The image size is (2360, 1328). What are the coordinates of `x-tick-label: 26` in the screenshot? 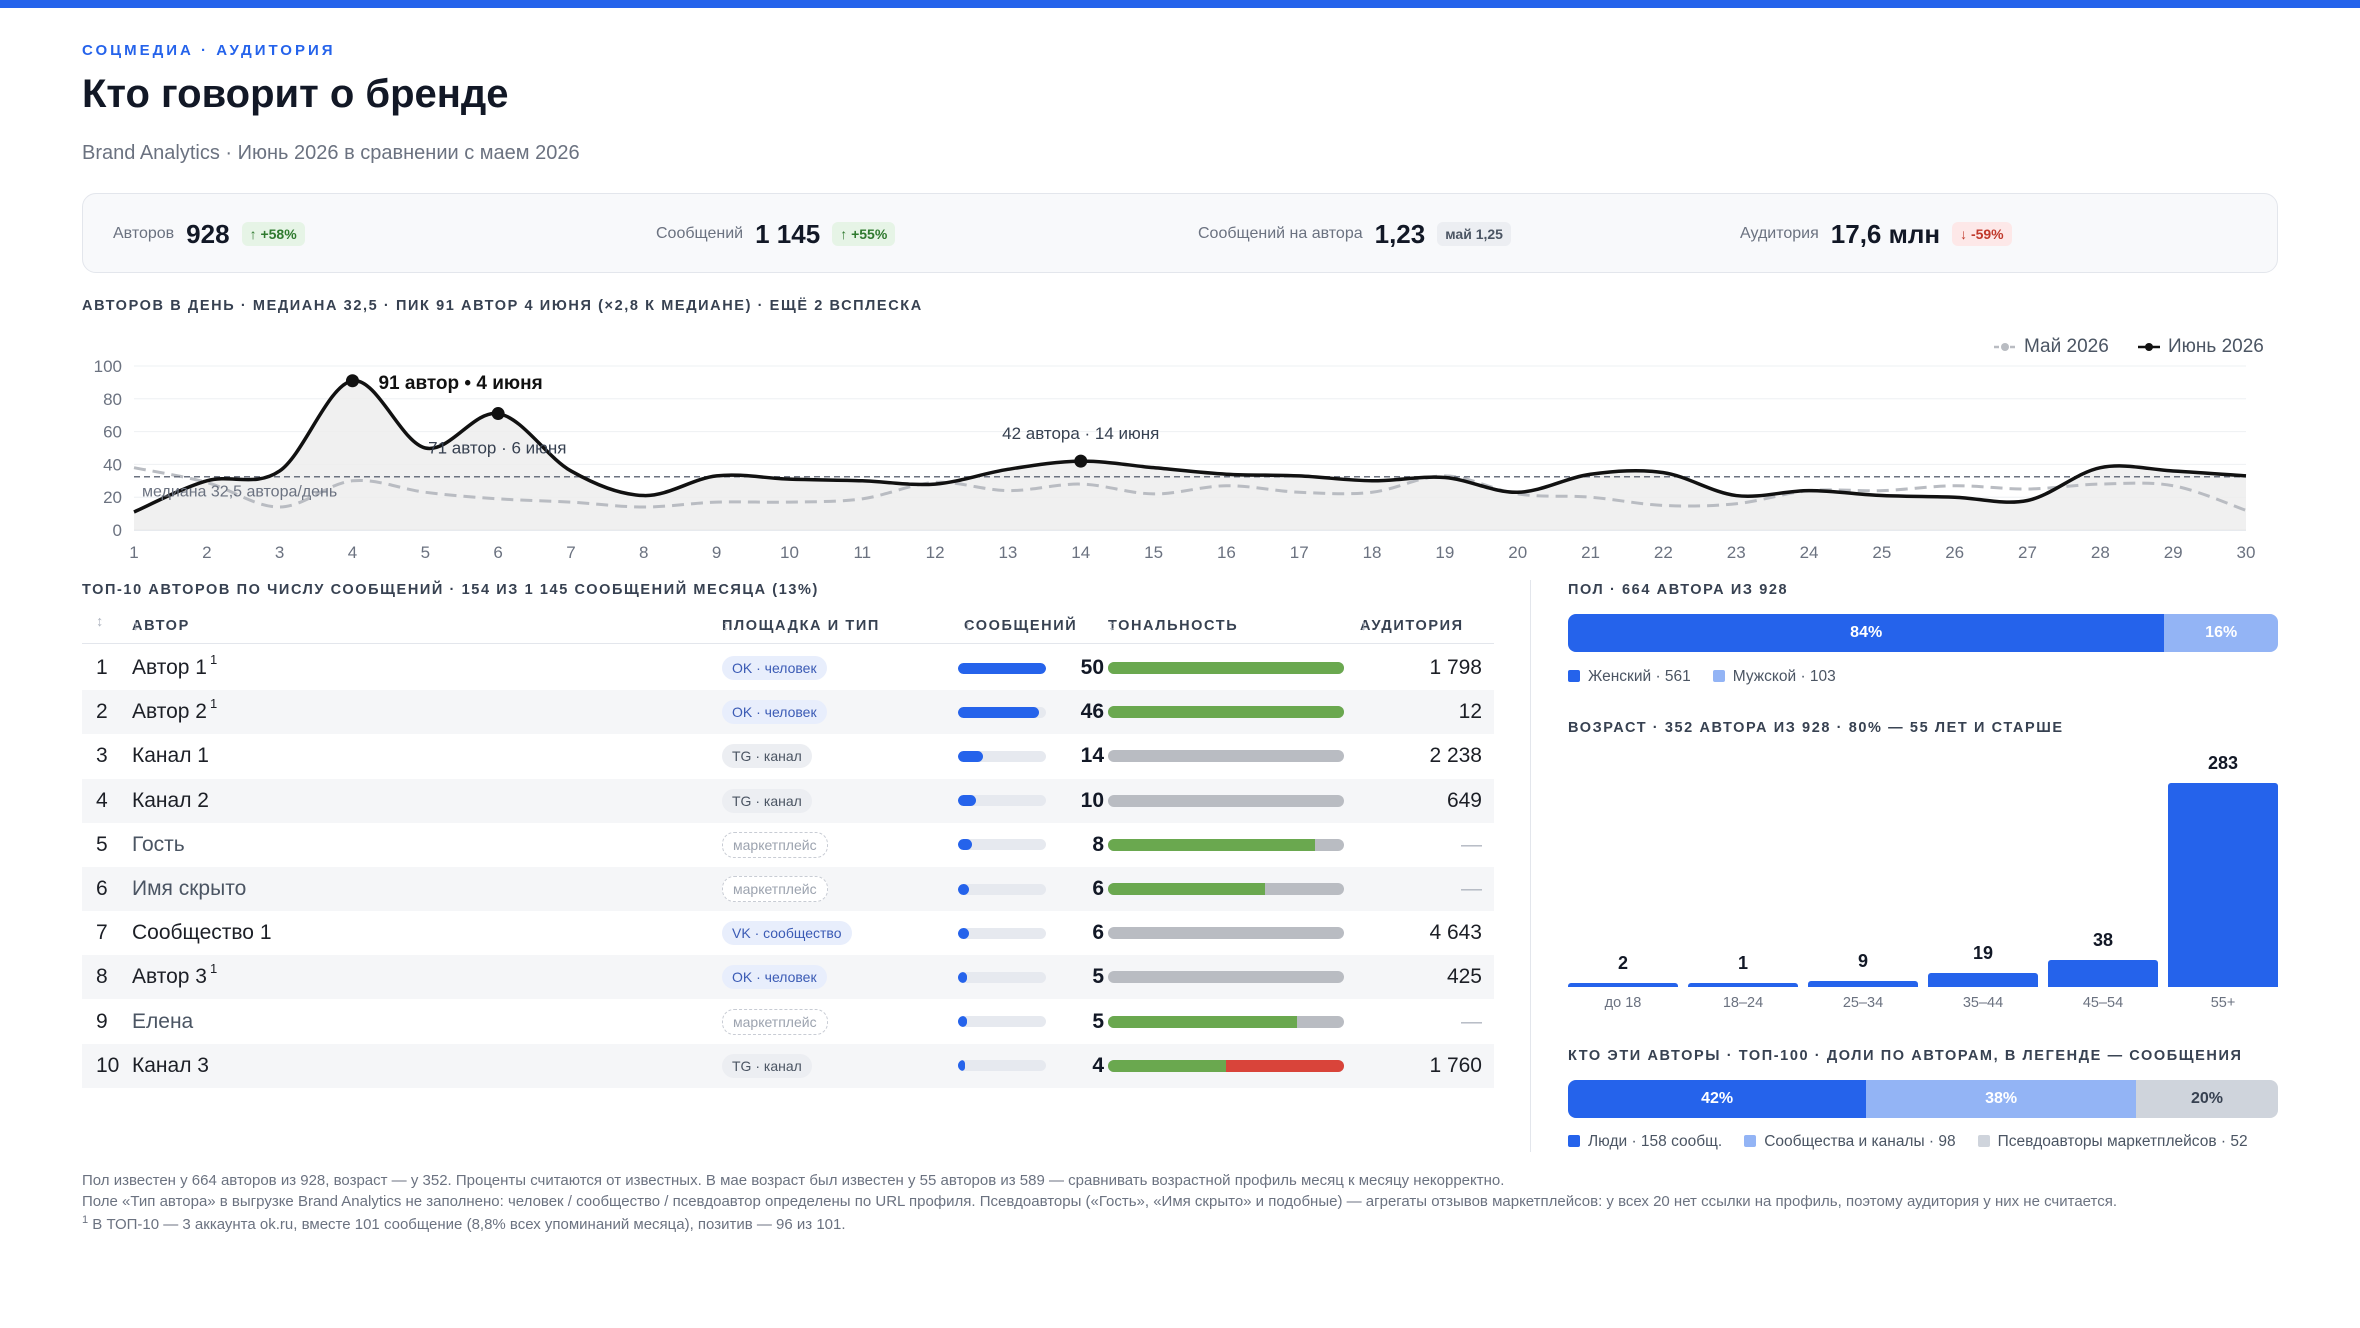 It's located at (1954, 552).